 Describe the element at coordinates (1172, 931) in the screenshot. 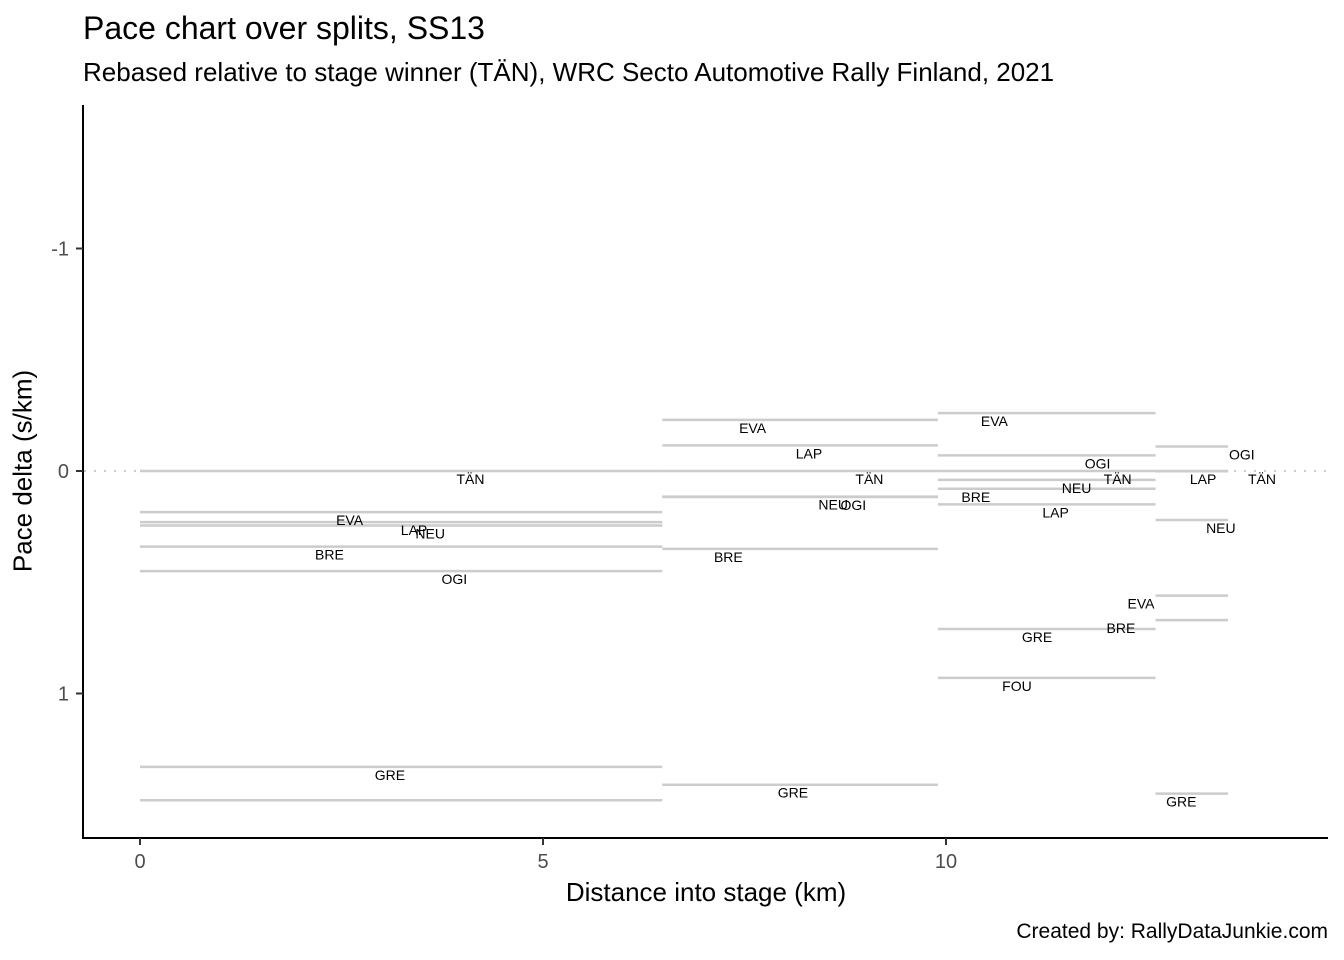

I see `credit-caption: Created by: RallyDataJunkie.com` at that location.